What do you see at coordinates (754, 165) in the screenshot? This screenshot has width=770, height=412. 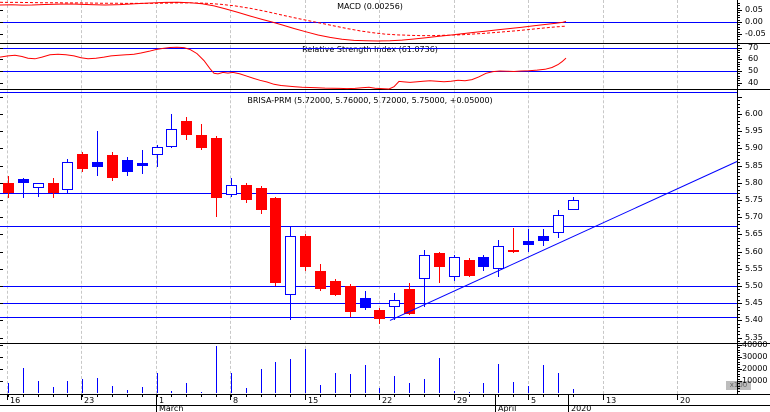 I see `price-axis-label: 5.85` at bounding box center [754, 165].